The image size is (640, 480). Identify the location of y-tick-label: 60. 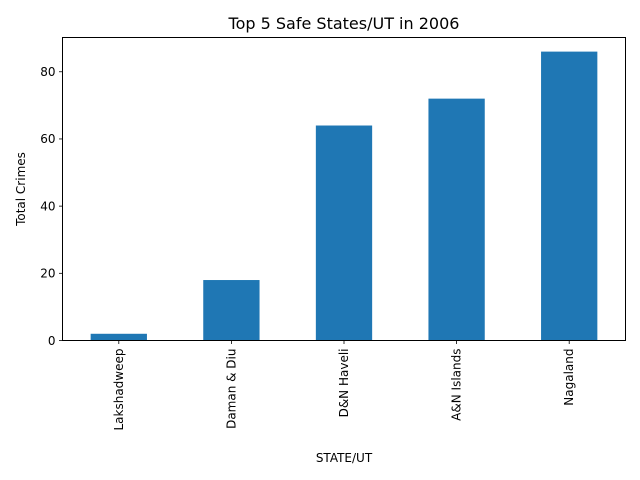
(47, 139).